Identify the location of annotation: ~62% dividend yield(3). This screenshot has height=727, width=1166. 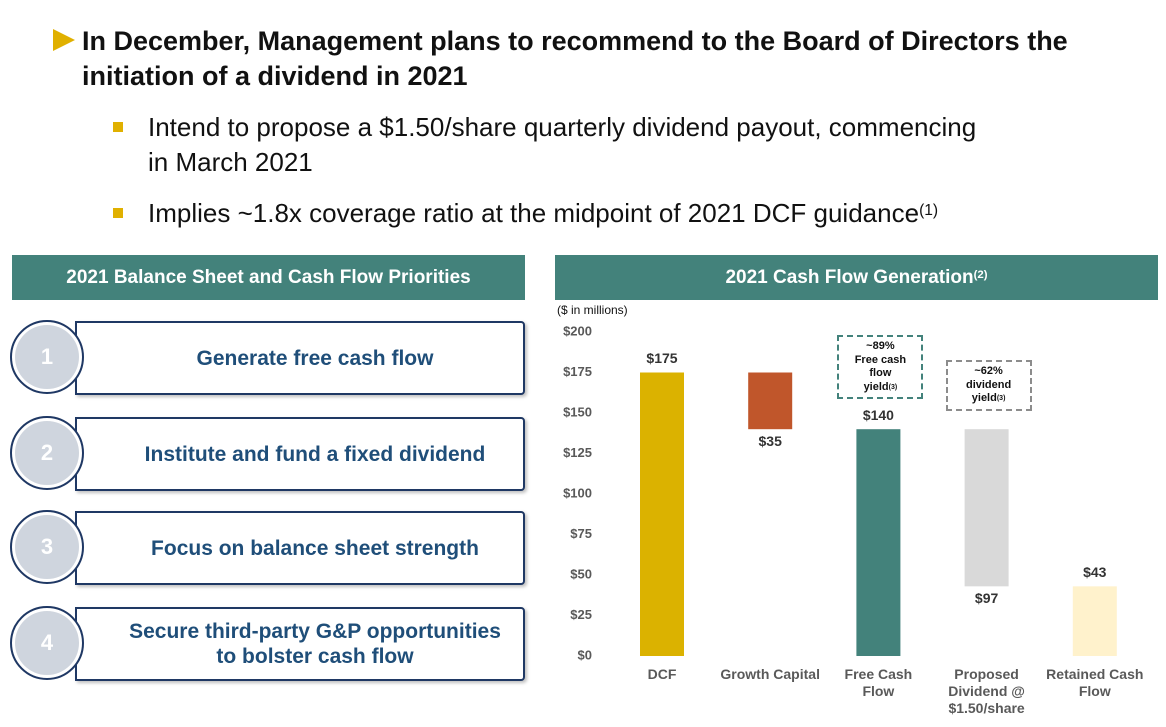
(988, 385).